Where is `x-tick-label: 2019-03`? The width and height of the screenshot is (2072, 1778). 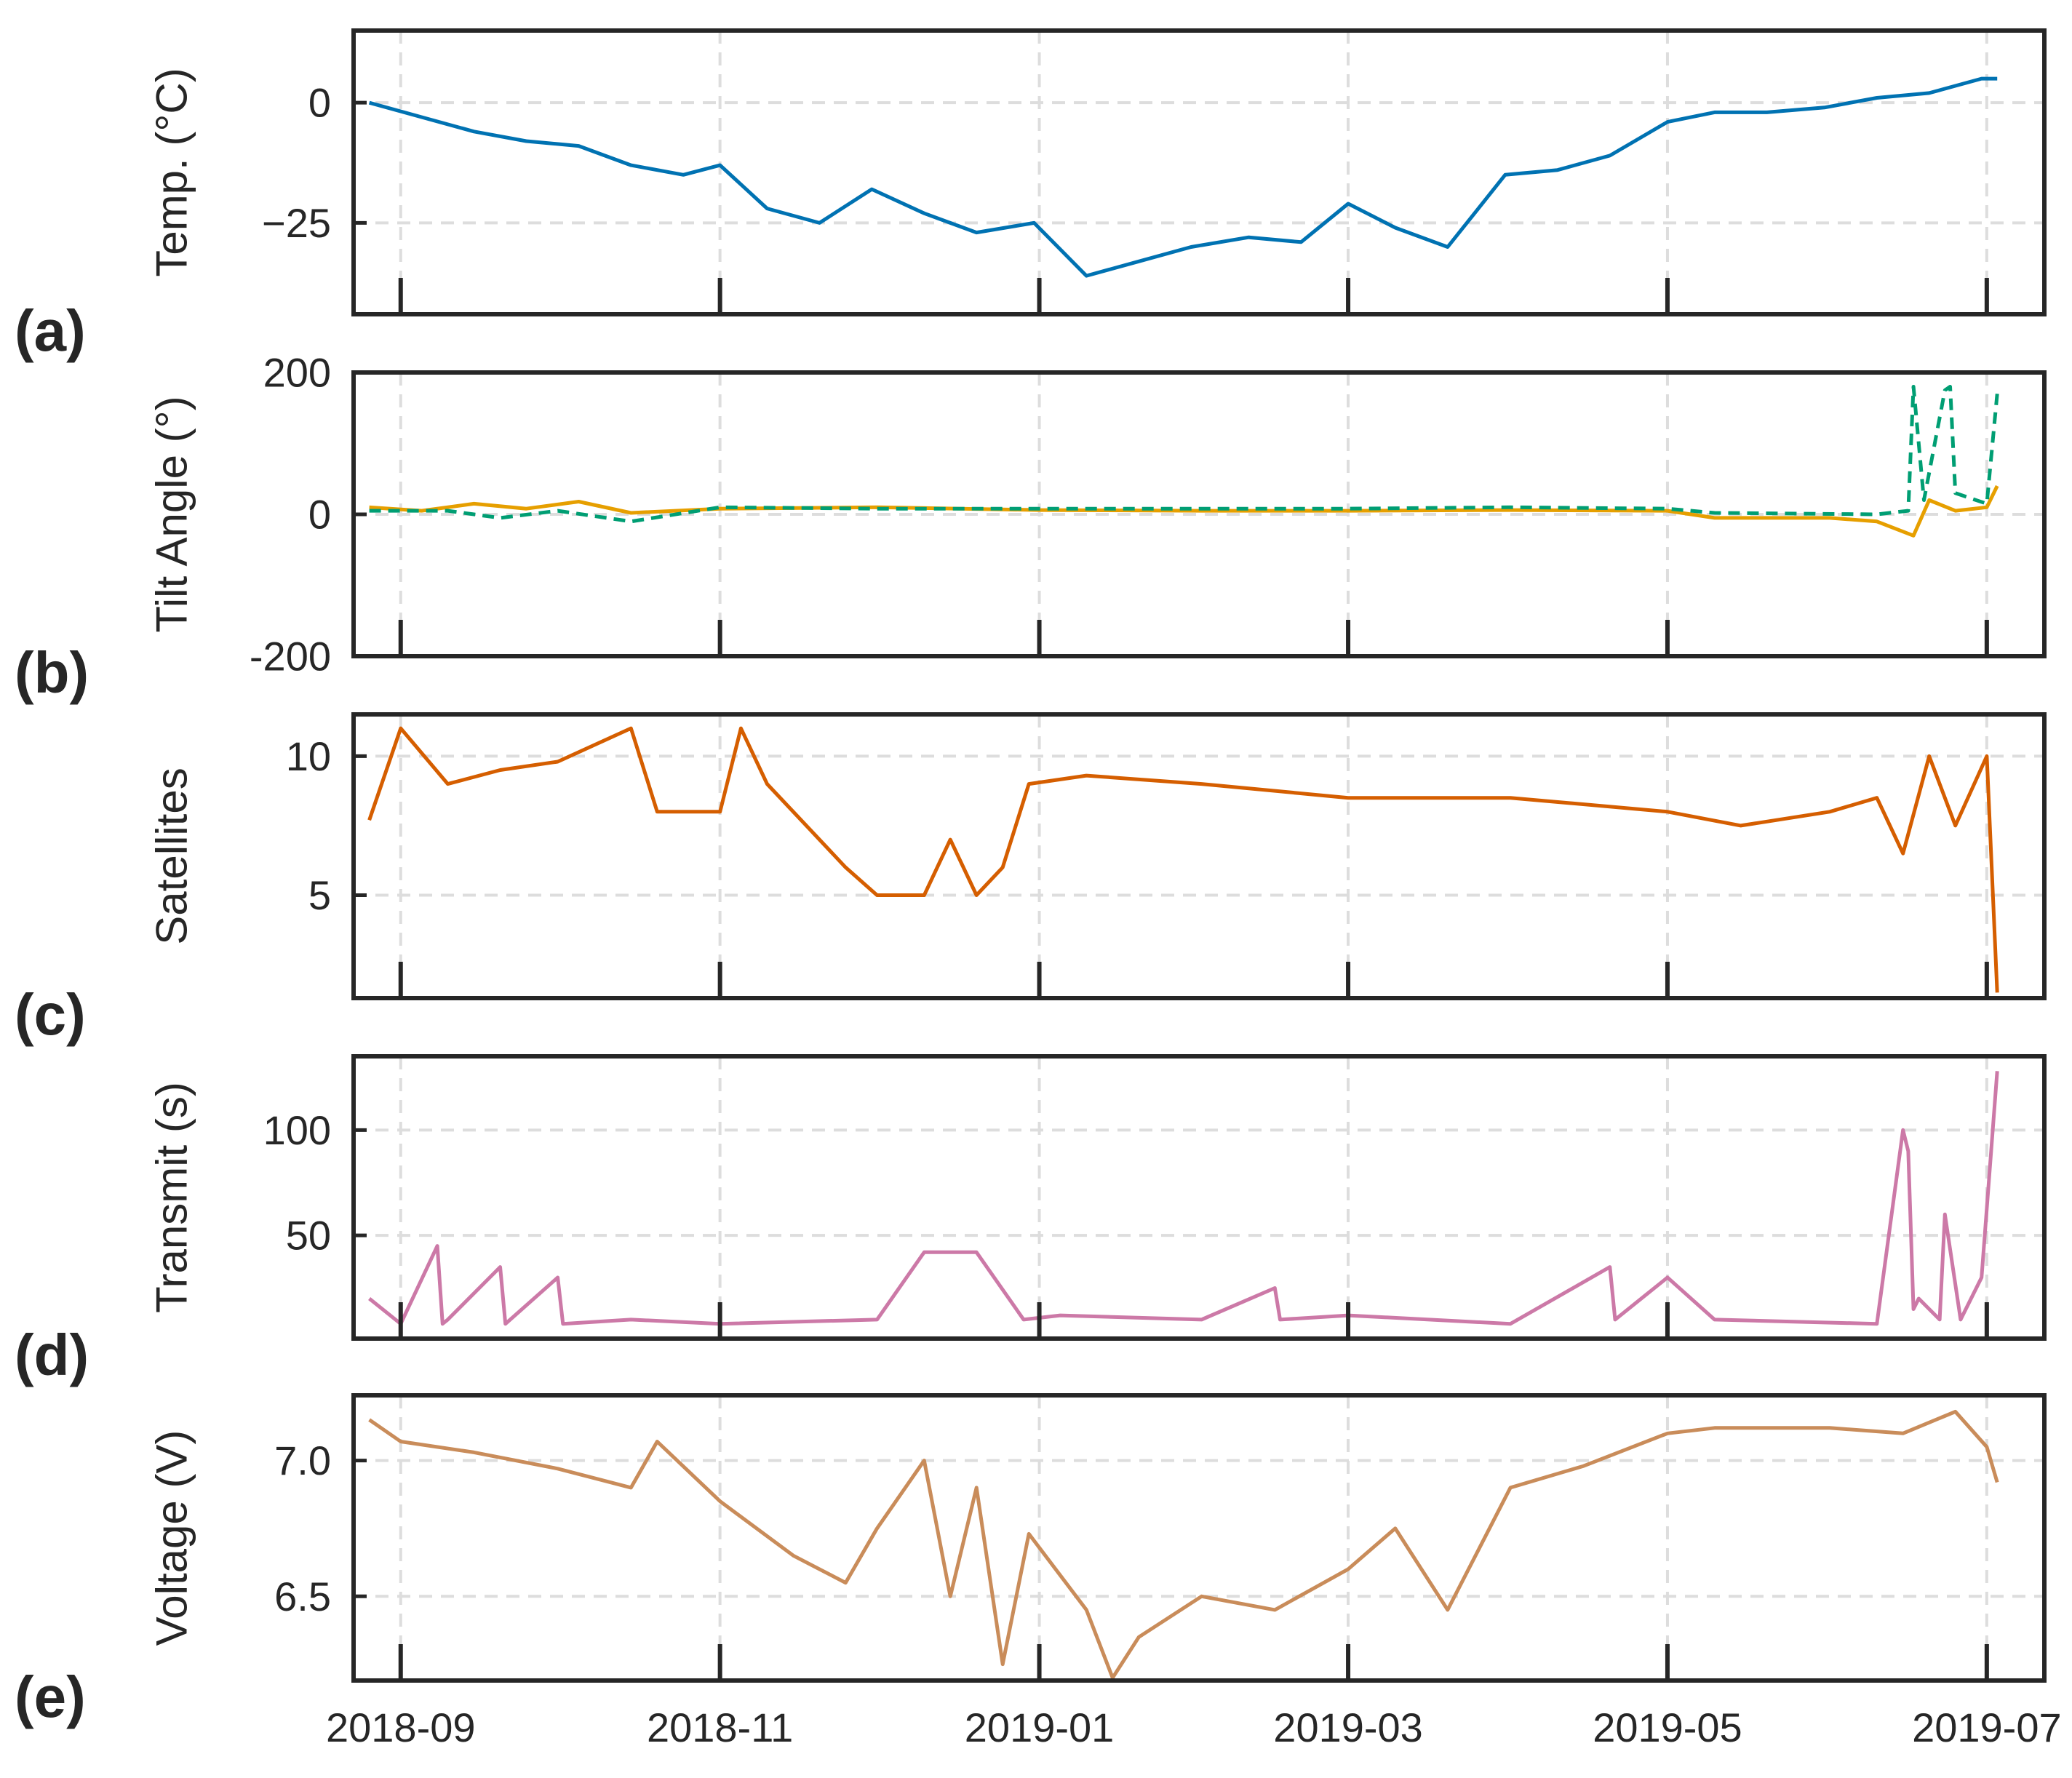
x-tick-label: 2019-03 is located at coordinates (1348, 1728).